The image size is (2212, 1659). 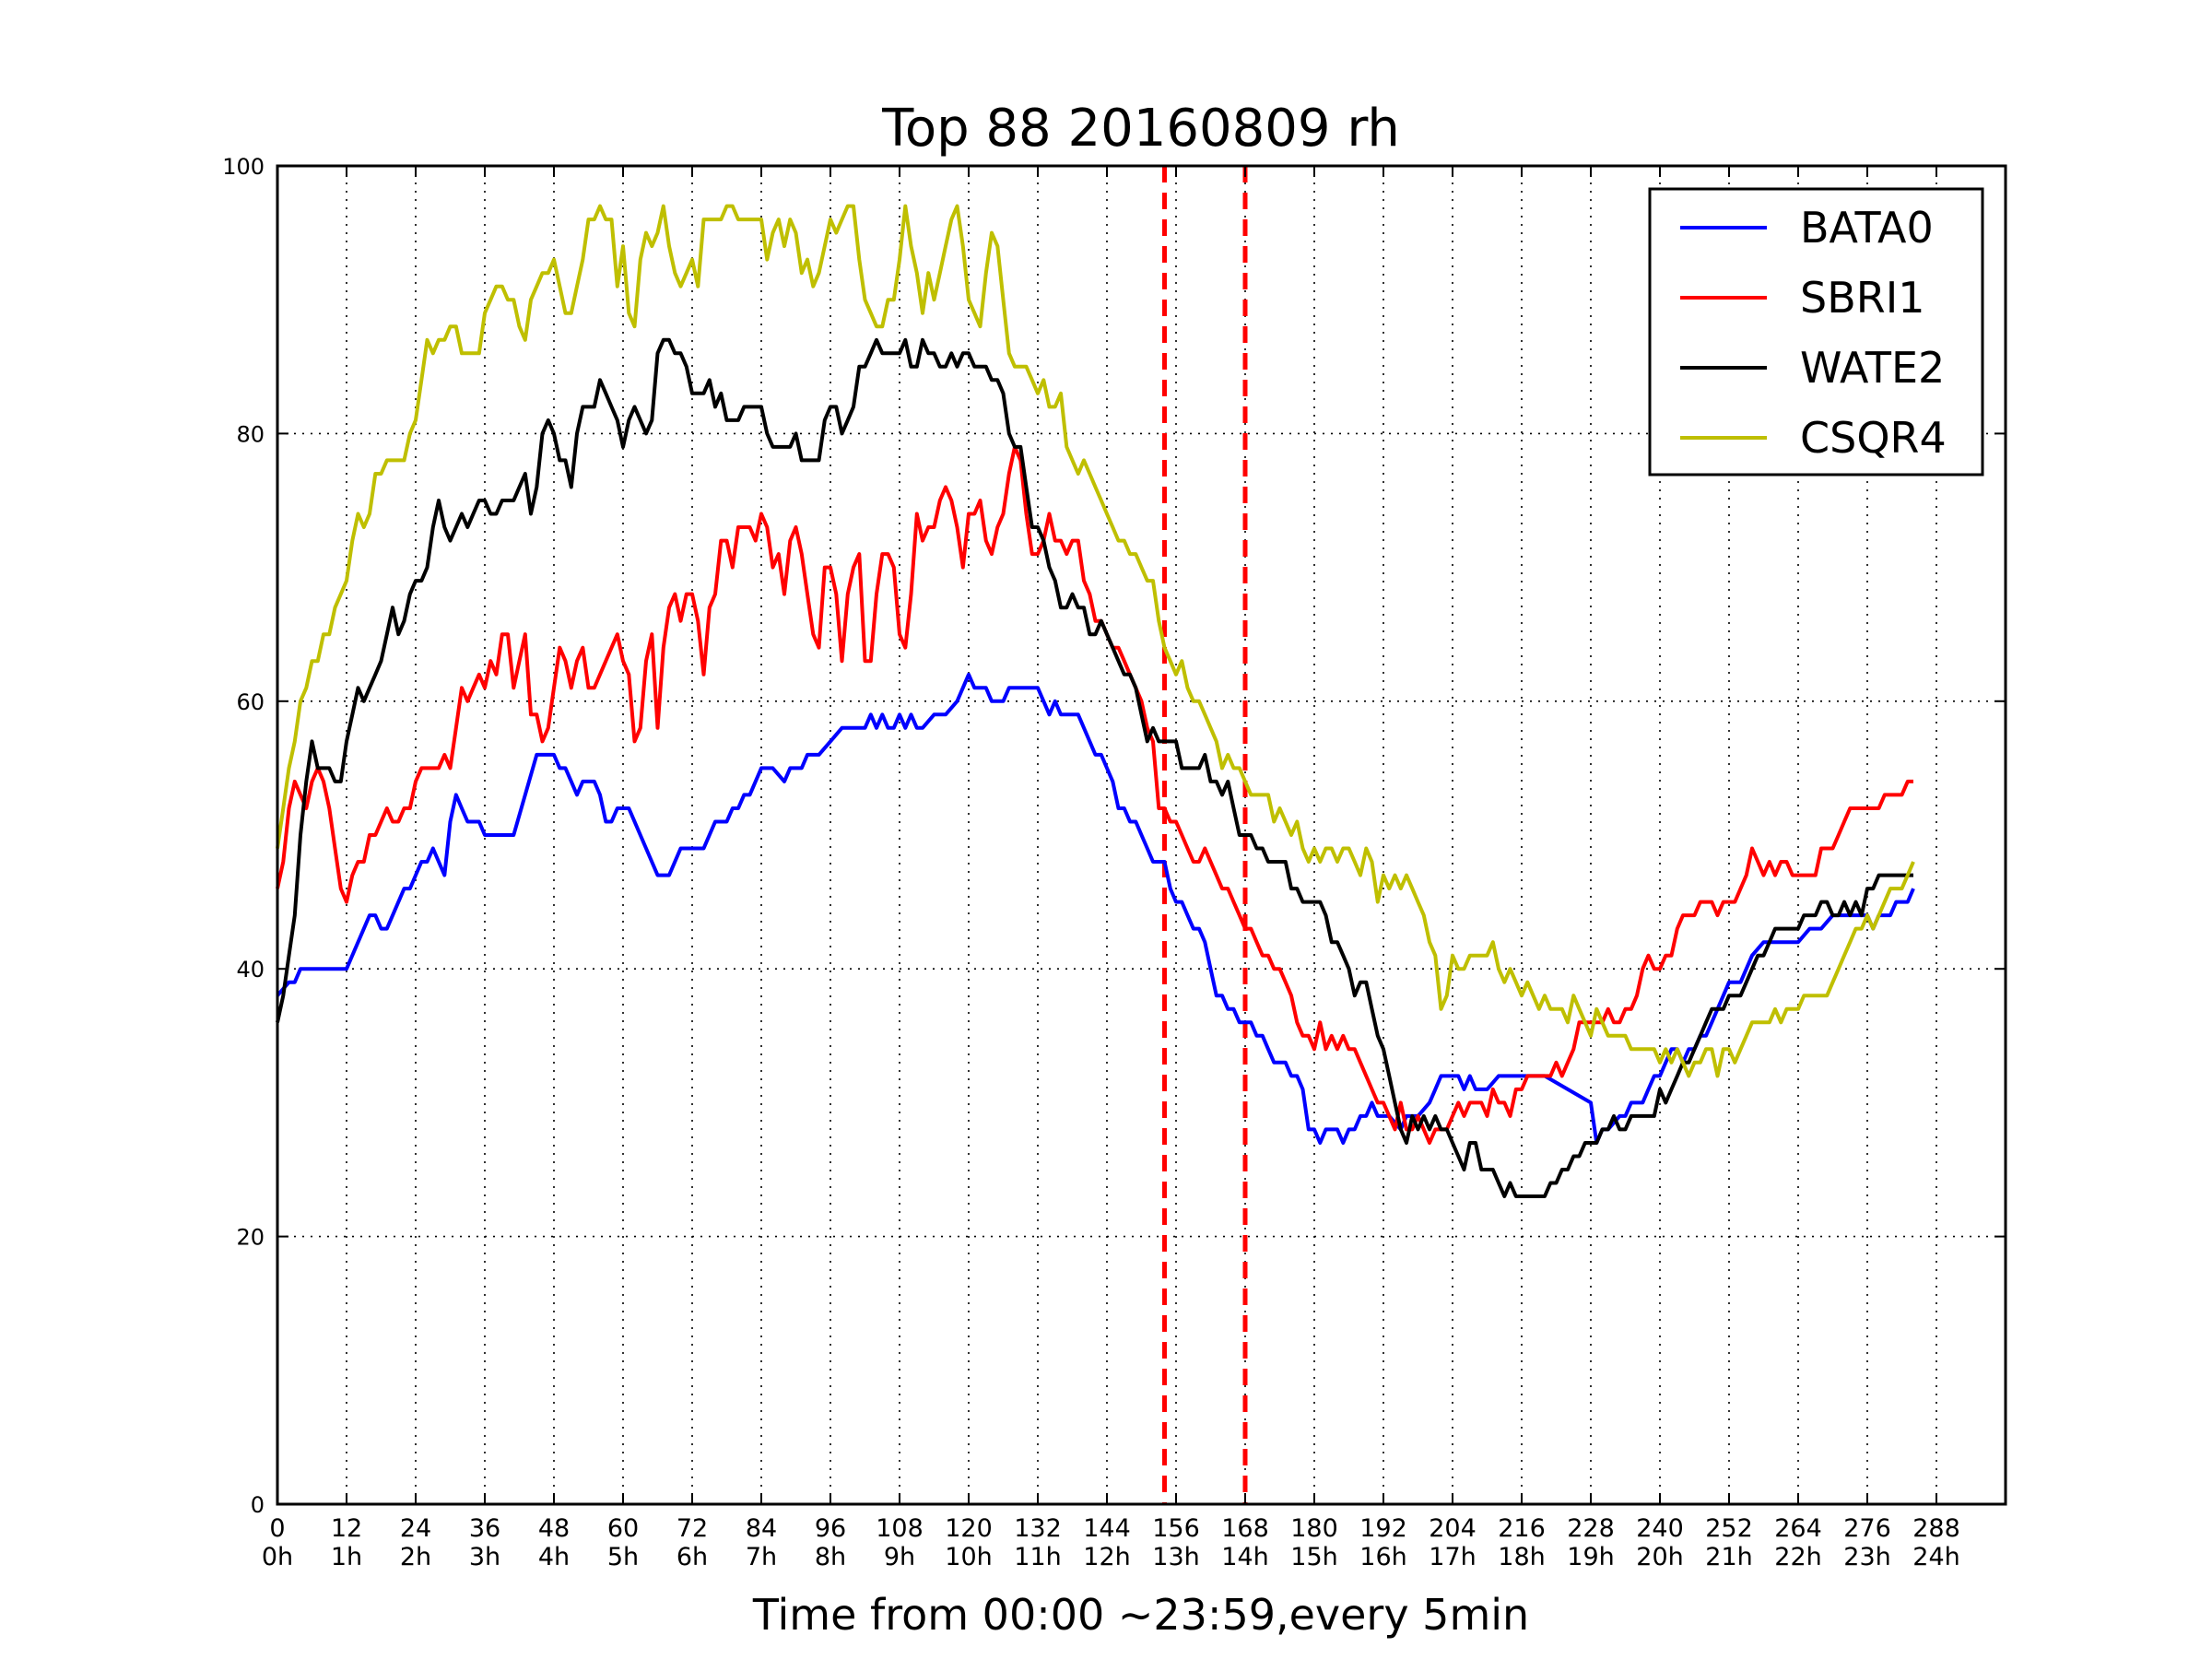 I want to click on x-tick-hour-label: 23h, so click(x=1866, y=1557).